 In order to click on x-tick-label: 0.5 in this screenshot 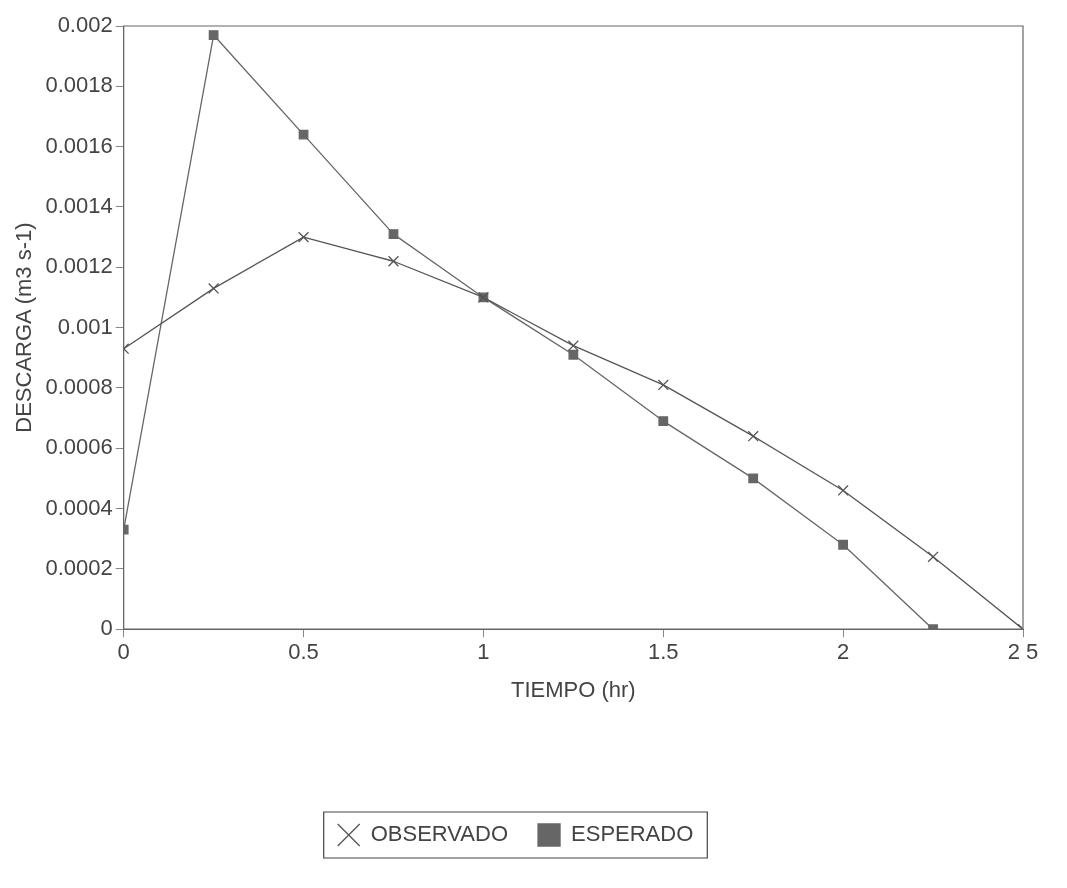, I will do `click(303, 652)`.